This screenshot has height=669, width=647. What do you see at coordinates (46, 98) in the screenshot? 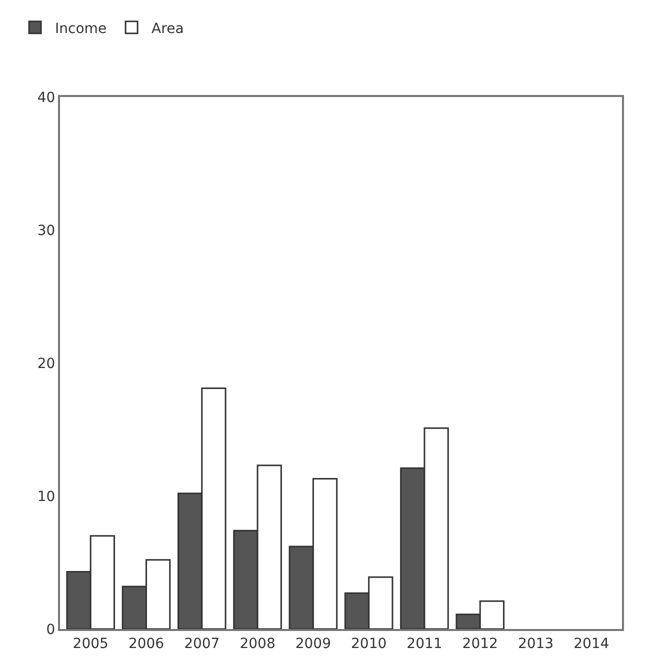
I see `y-tick-label: 40` at bounding box center [46, 98].